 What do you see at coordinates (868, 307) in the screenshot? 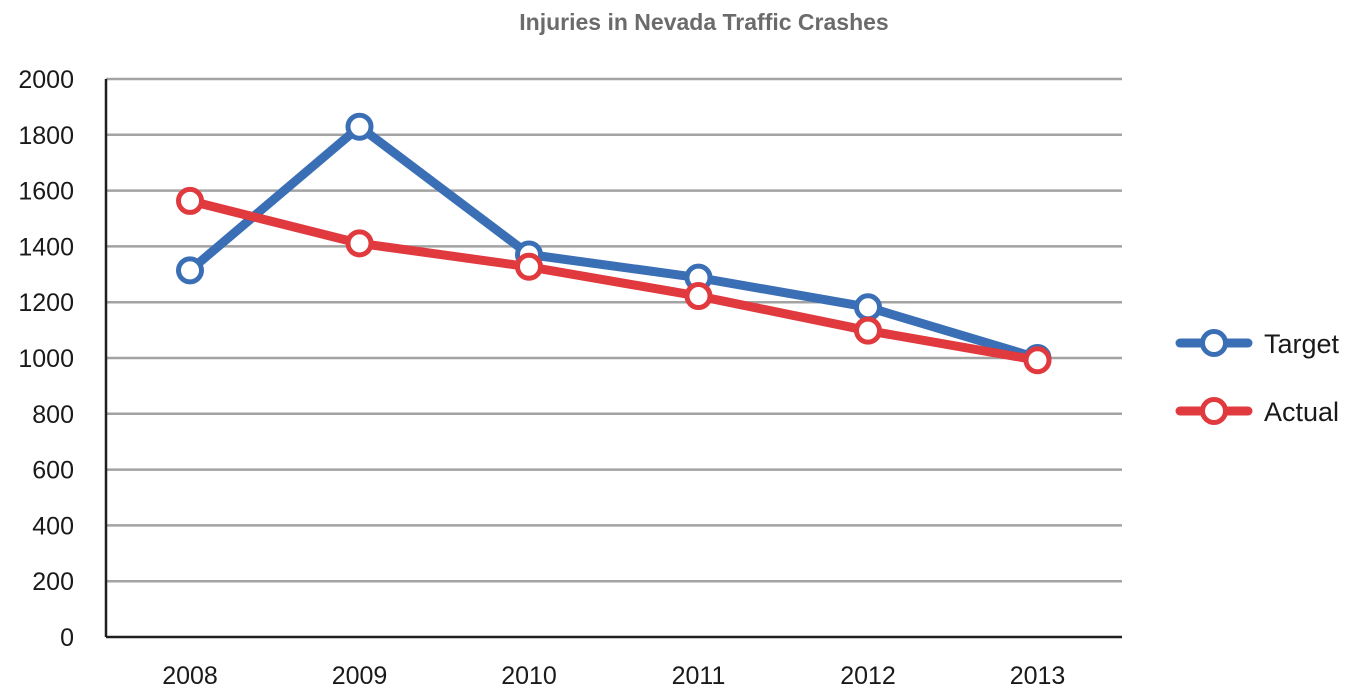
I see `point-target-2012` at bounding box center [868, 307].